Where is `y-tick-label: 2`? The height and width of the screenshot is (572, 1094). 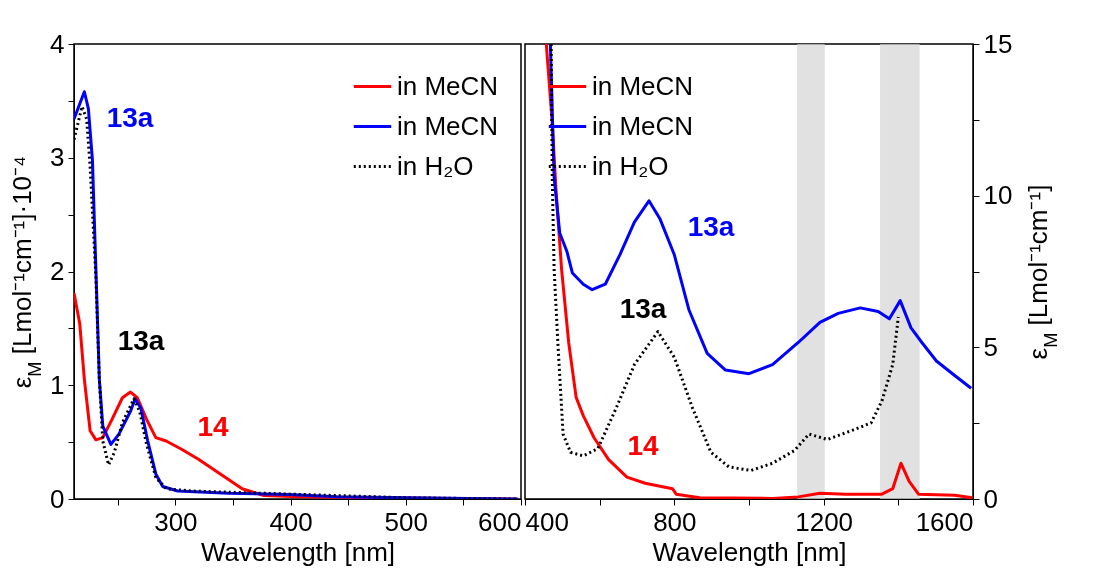 y-tick-label: 2 is located at coordinates (57, 271).